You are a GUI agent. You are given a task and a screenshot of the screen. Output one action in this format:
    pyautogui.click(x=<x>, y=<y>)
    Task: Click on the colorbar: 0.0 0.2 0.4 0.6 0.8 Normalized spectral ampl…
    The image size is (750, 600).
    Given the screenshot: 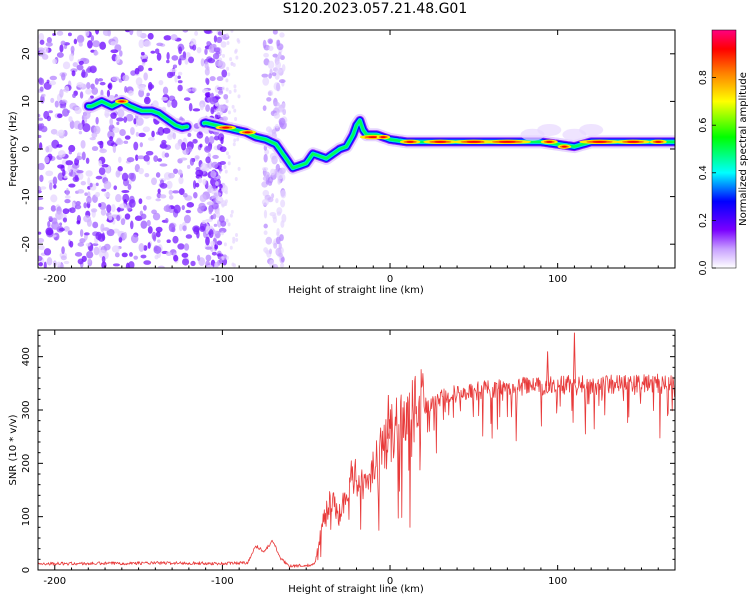 What is the action you would take?
    pyautogui.click(x=723, y=152)
    